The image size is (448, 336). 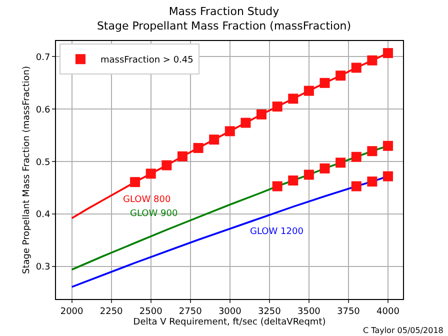 What do you see at coordinates (43, 57) in the screenshot?
I see `y-tick-label: 0.7` at bounding box center [43, 57].